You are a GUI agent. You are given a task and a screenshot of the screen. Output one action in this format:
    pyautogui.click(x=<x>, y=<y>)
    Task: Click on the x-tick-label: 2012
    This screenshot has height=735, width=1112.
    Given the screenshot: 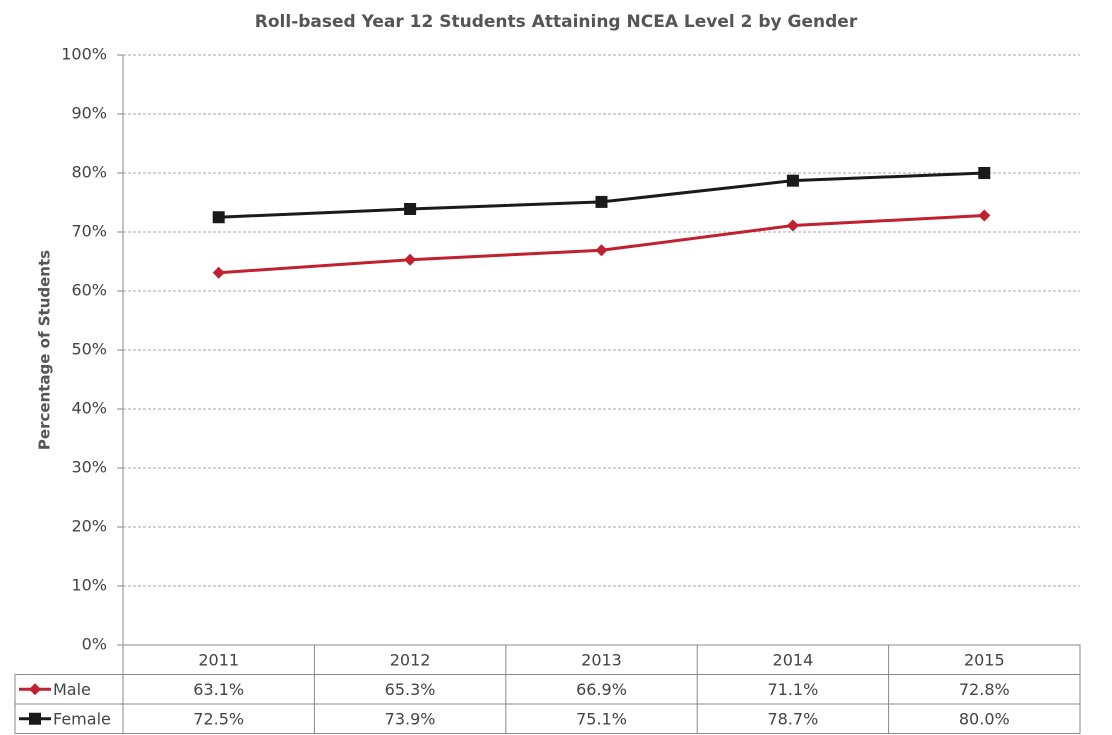 What is the action you would take?
    pyautogui.click(x=410, y=659)
    